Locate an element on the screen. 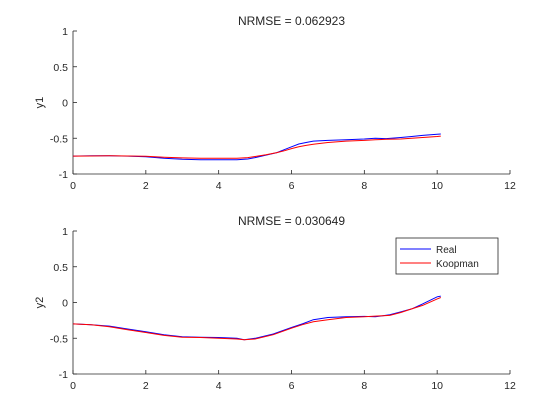 The height and width of the screenshot is (420, 560). y-axis-label: y1 is located at coordinates (40, 103).